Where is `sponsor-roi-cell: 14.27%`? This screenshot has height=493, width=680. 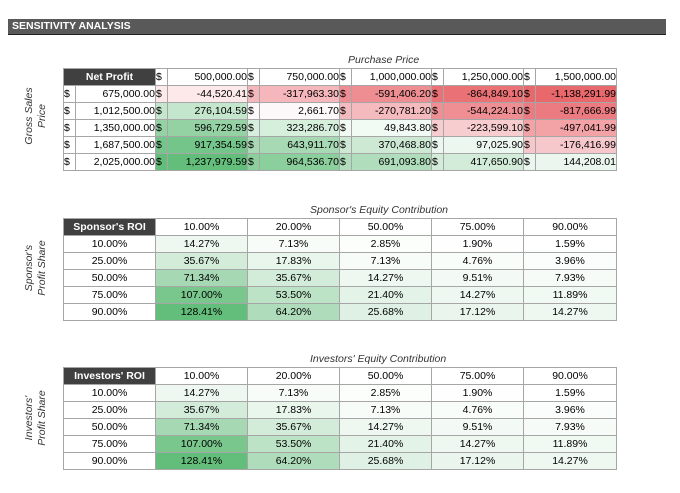 sponsor-roi-cell: 14.27% is located at coordinates (201, 244).